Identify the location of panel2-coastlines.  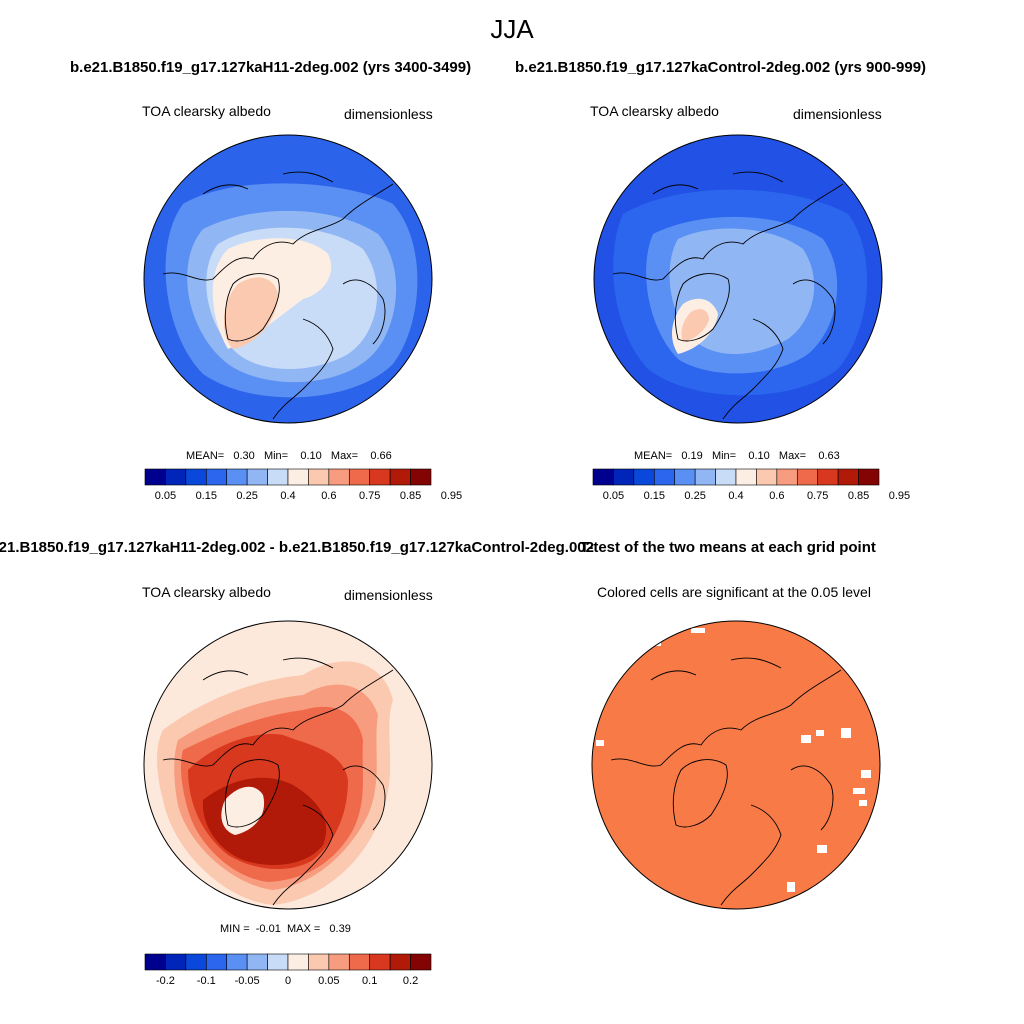
(728, 295).